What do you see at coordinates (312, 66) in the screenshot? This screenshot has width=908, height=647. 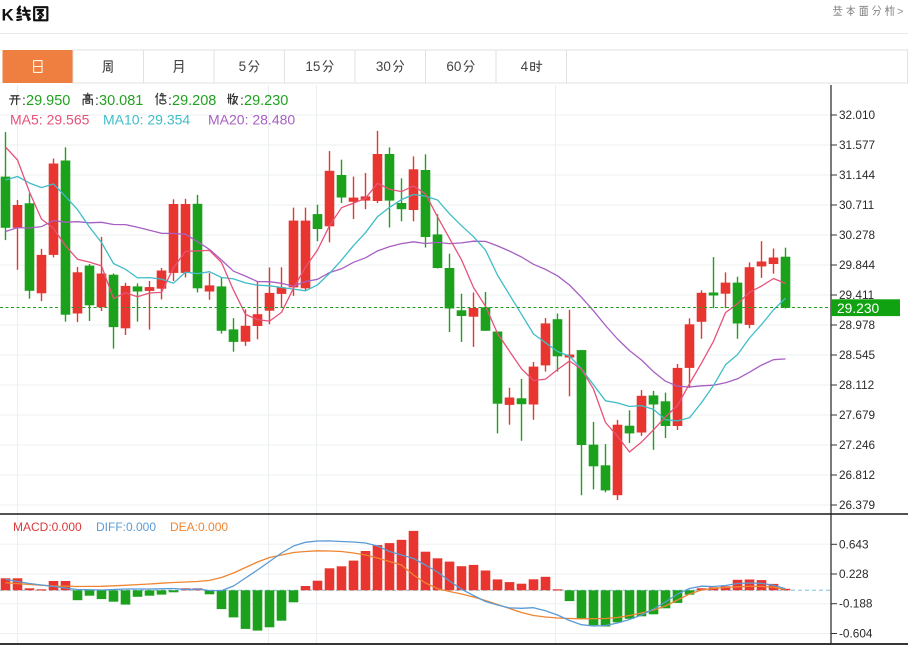 I see `svg-text: 15` at bounding box center [312, 66].